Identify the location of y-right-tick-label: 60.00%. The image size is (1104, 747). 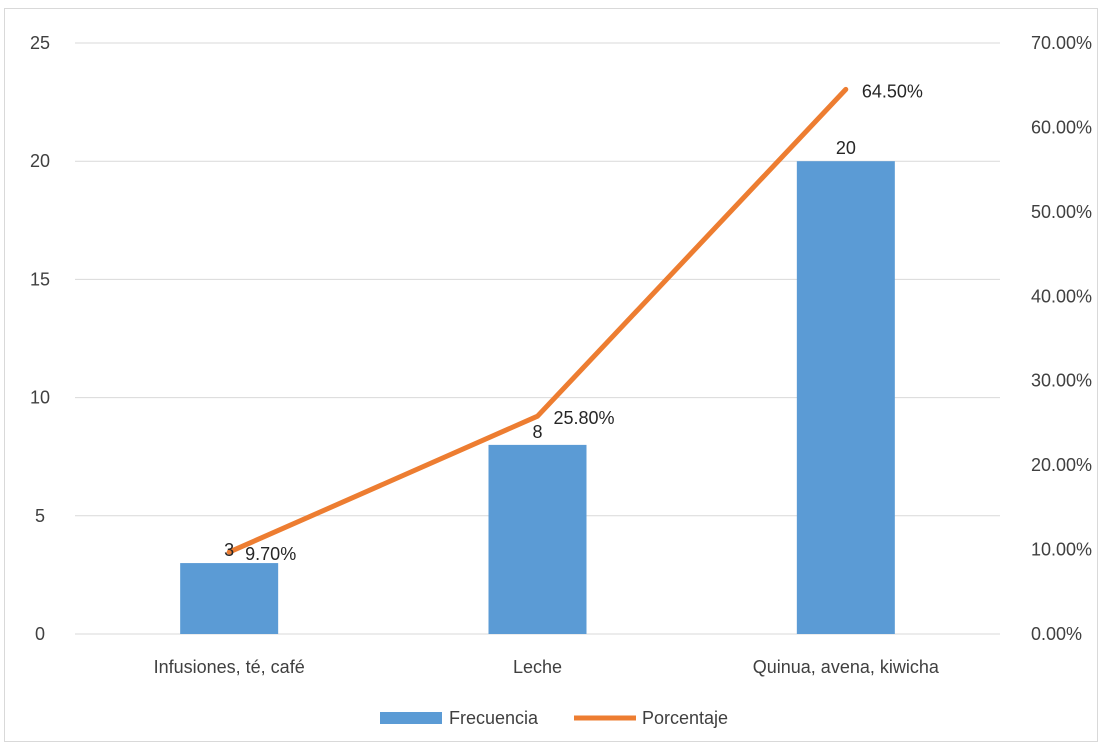
(1061, 127).